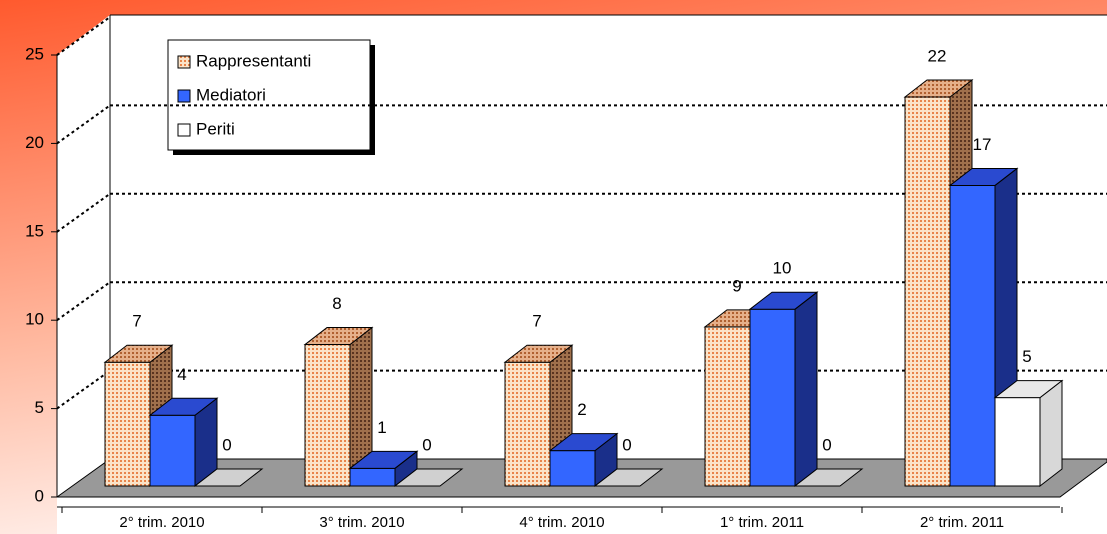 The width and height of the screenshot is (1107, 534). Describe the element at coordinates (561, 522) in the screenshot. I see `x-tick-label: 4° trim. 2010` at that location.